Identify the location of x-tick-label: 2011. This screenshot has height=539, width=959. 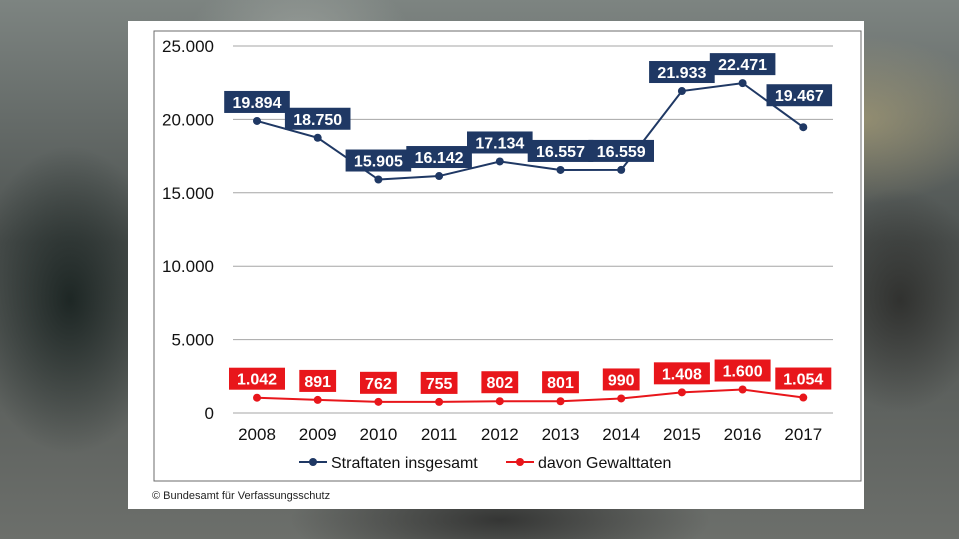
(439, 434).